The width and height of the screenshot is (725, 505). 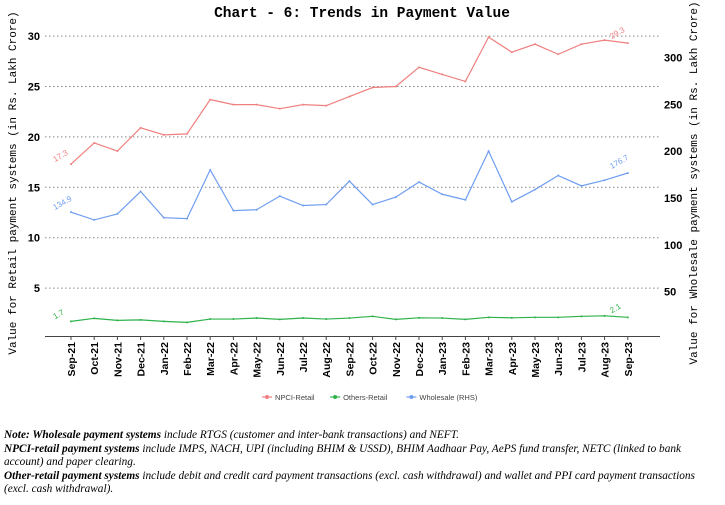 What do you see at coordinates (142, 359) in the screenshot?
I see `x-tick-label: Dec-21` at bounding box center [142, 359].